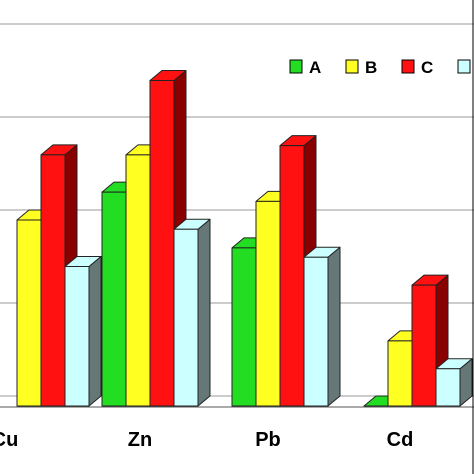 Image resolution: width=474 pixels, height=474 pixels. Describe the element at coordinates (206, 440) in the screenshot. I see `category-labels: Cu Zn Pb Cd` at that location.